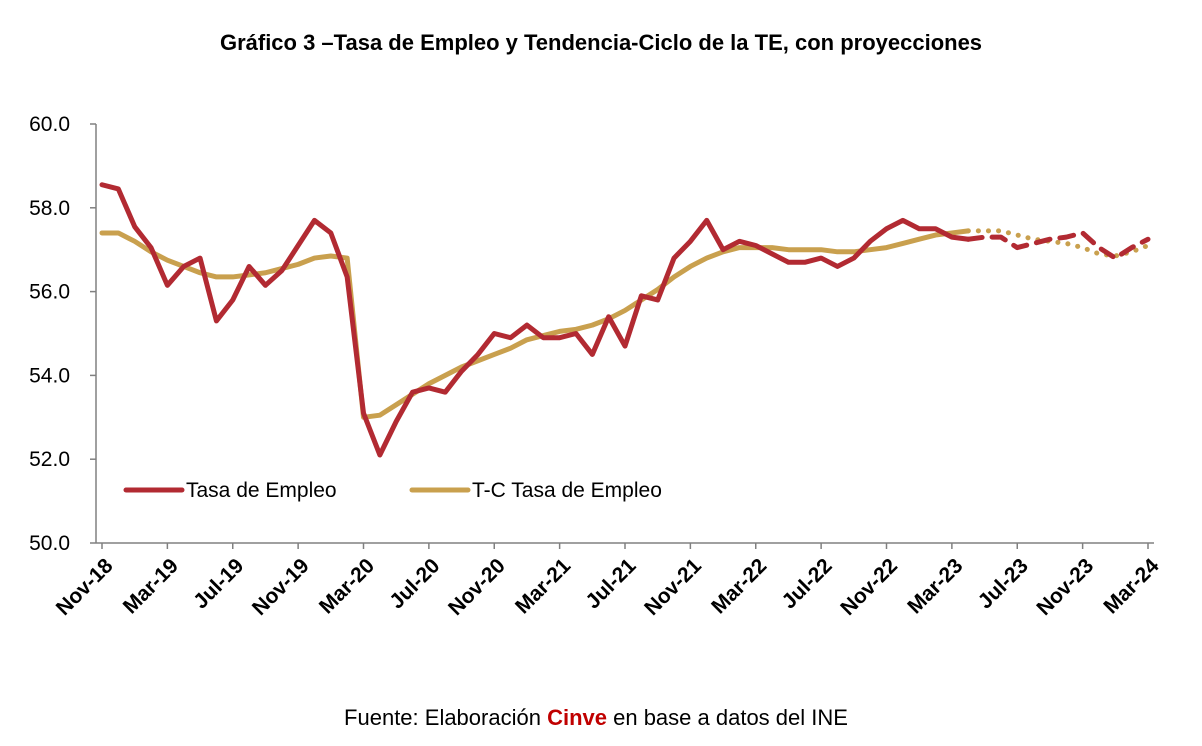 The width and height of the screenshot is (1202, 746). I want to click on series-projection-t-c-tasa-de-empleo, so click(1058, 243).